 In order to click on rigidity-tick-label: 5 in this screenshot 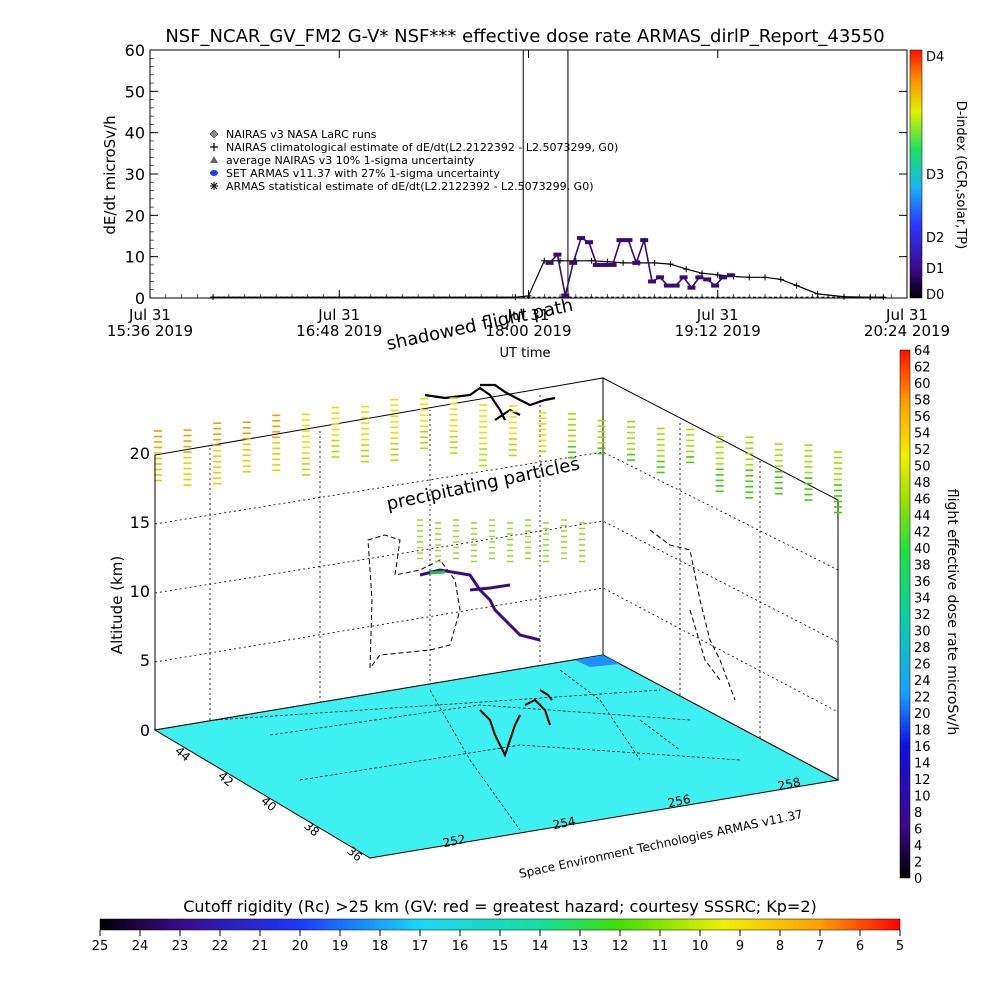, I will do `click(900, 946)`.